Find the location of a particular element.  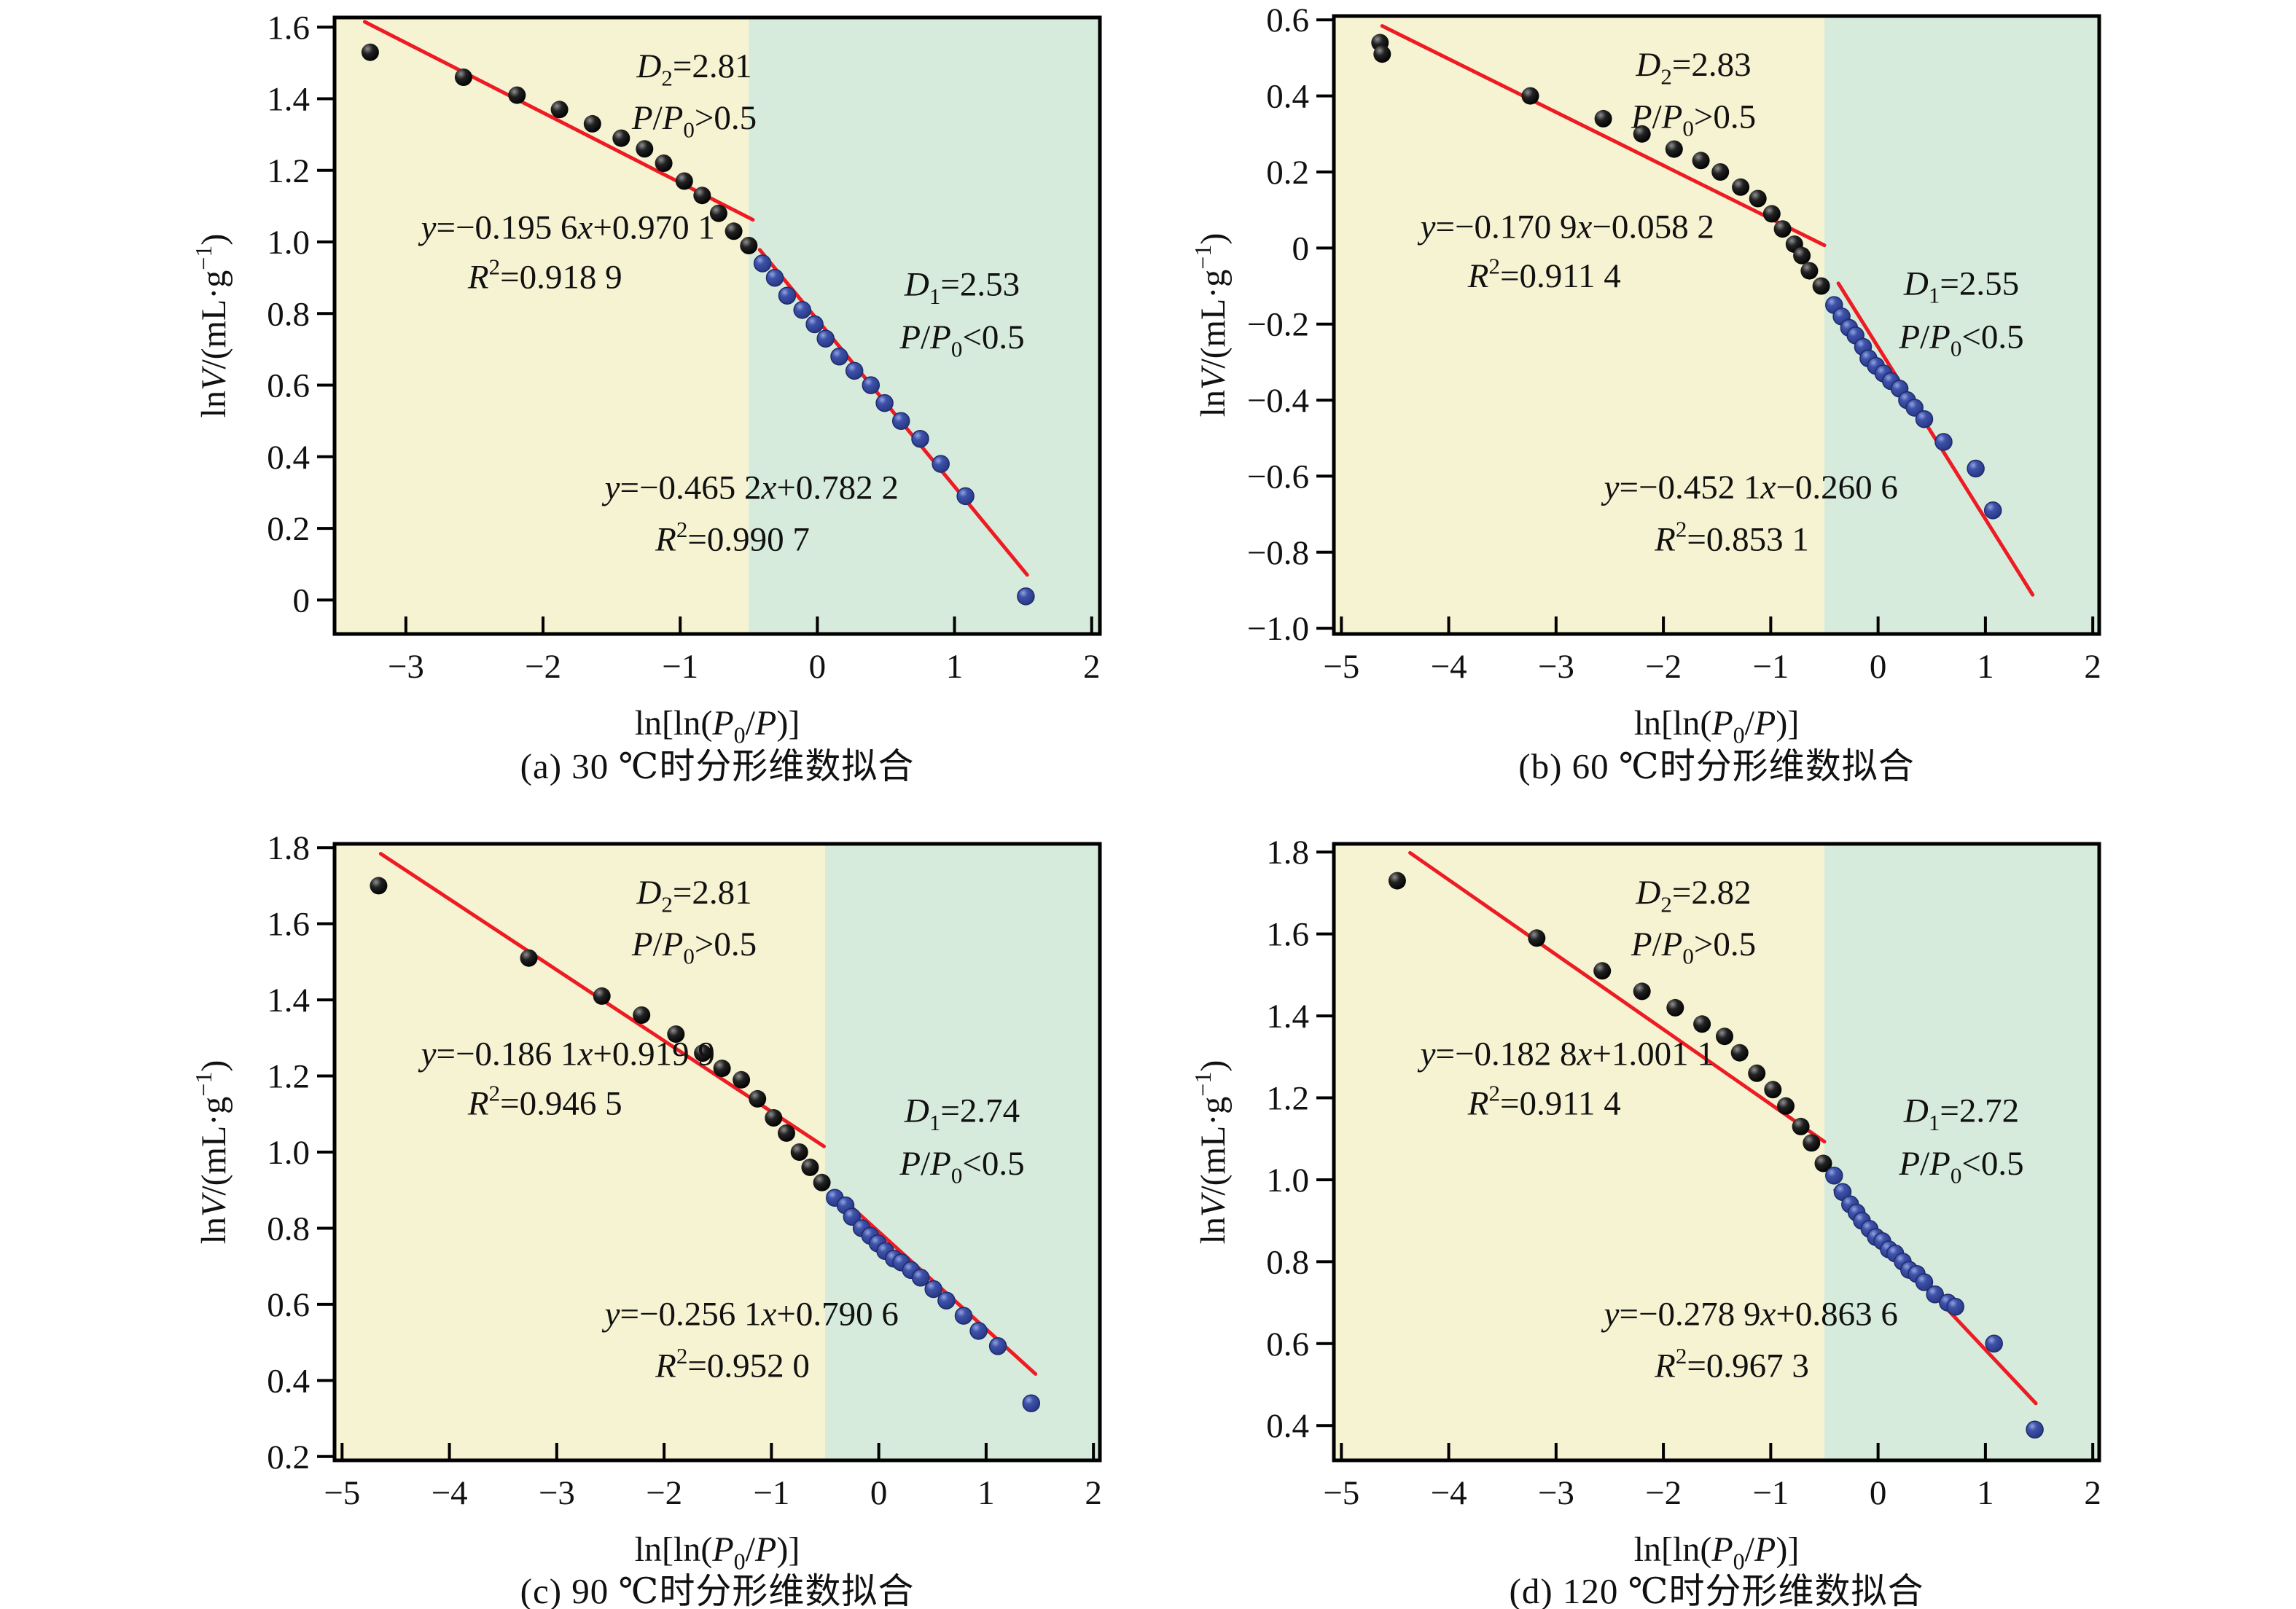

svg-text: y=−0.465 2x+0.782 2 is located at coordinates (750, 488).